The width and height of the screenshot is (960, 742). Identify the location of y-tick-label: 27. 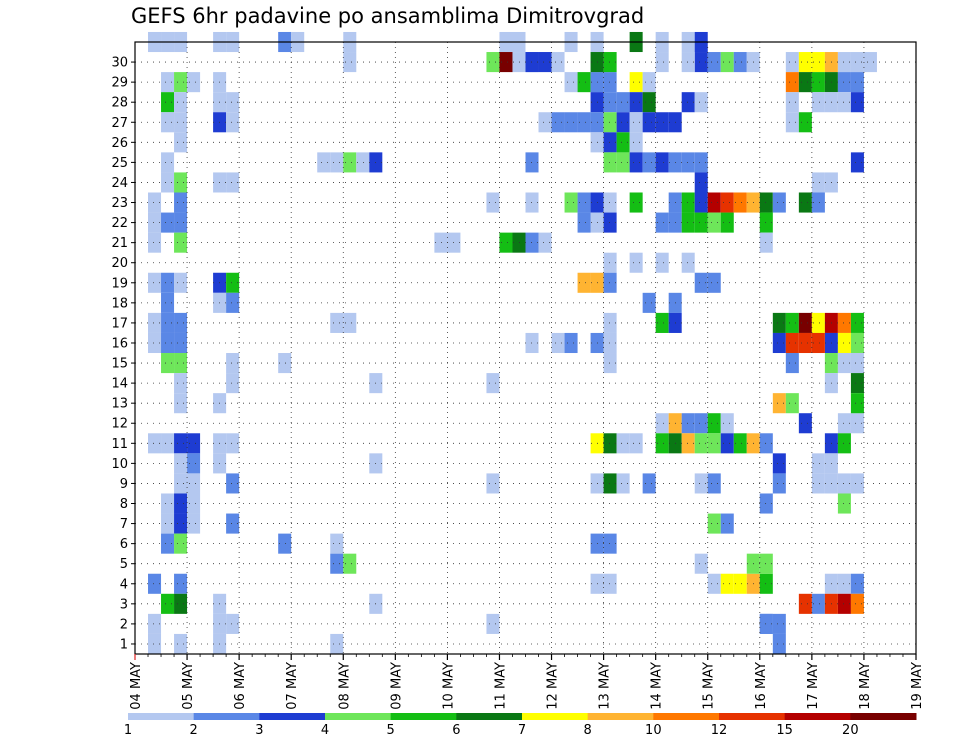
(119, 123).